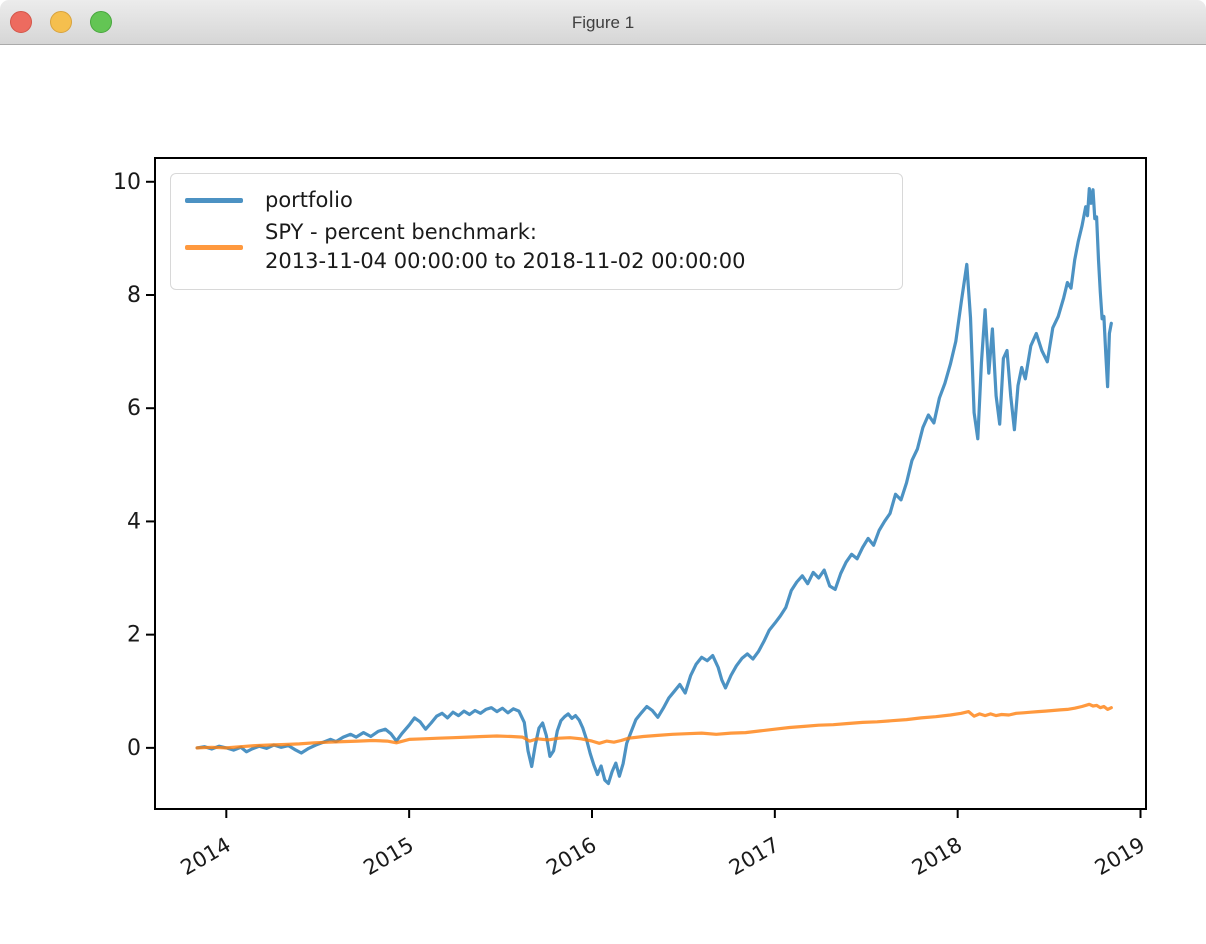 The width and height of the screenshot is (1206, 944). What do you see at coordinates (309, 200) in the screenshot?
I see `legend-item-label: portfolio` at bounding box center [309, 200].